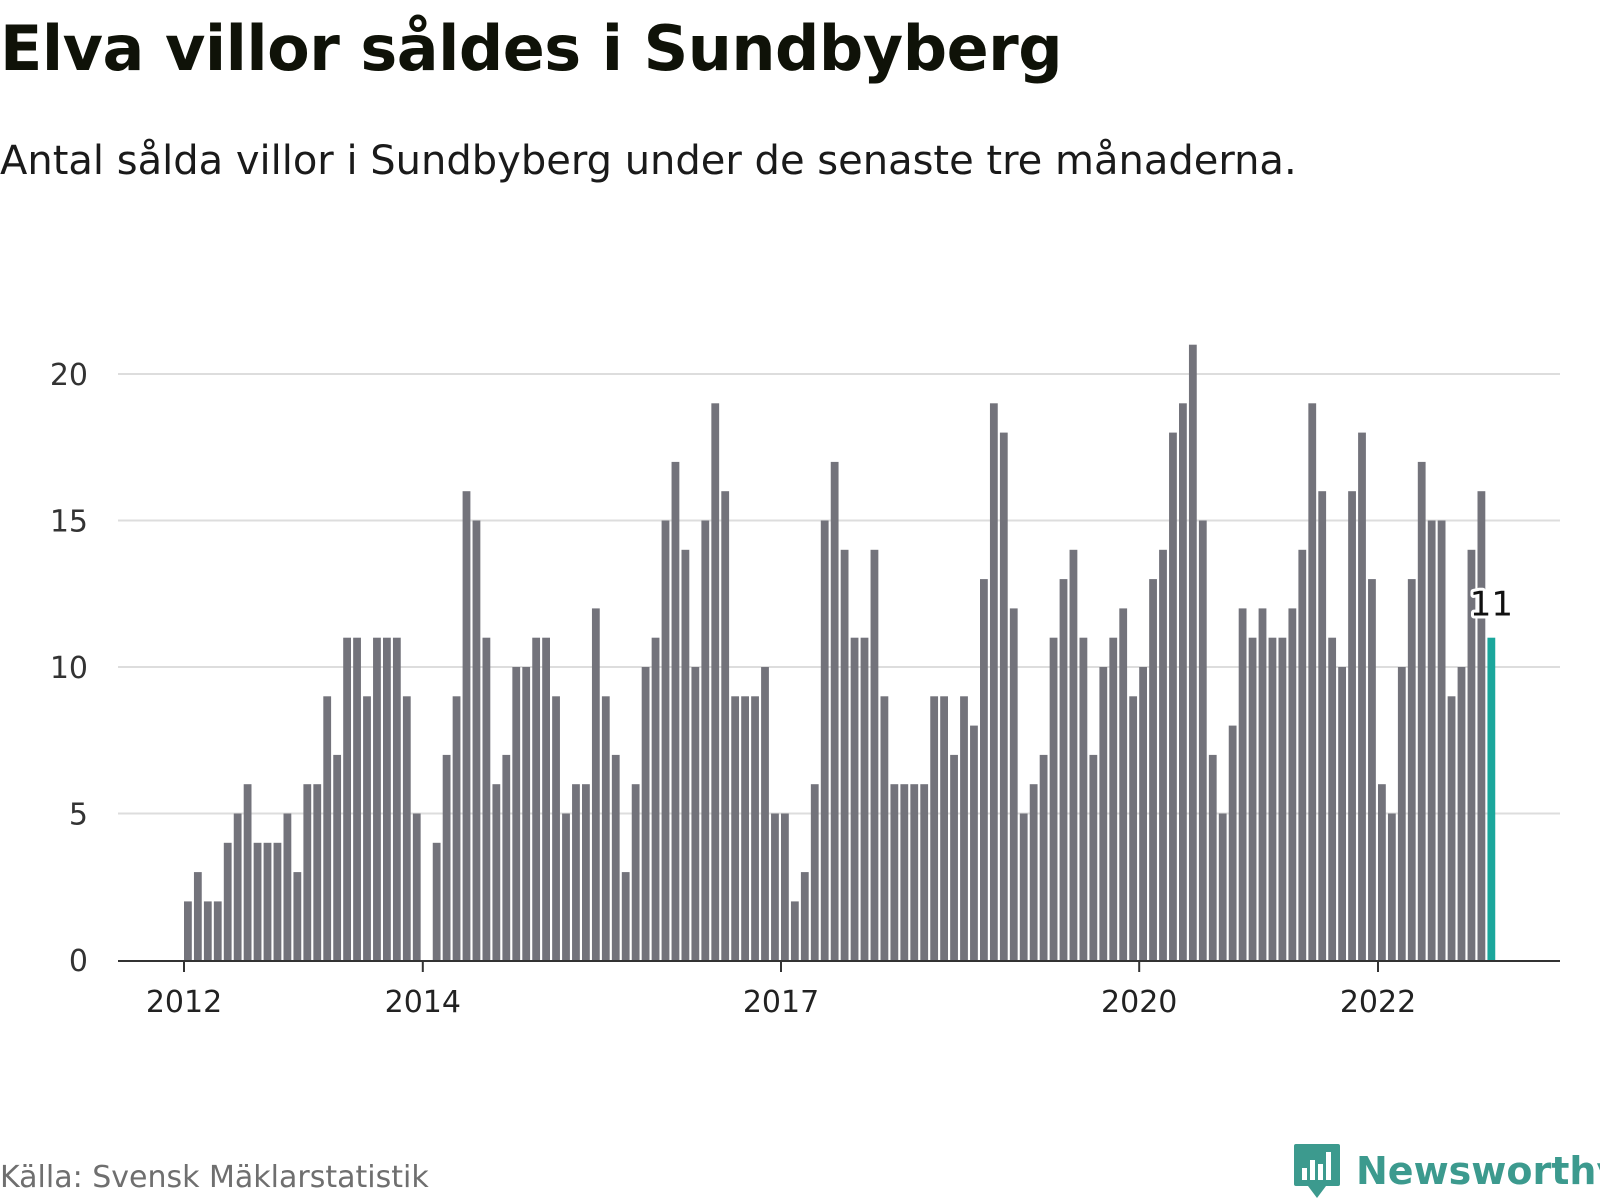 The width and height of the screenshot is (1600, 1200). I want to click on y-tick-label: 20, so click(69, 375).